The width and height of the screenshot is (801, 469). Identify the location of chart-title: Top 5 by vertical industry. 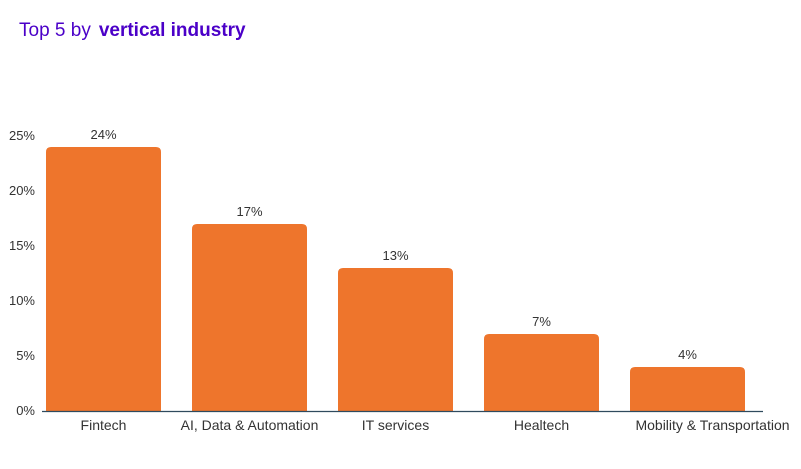
(132, 31).